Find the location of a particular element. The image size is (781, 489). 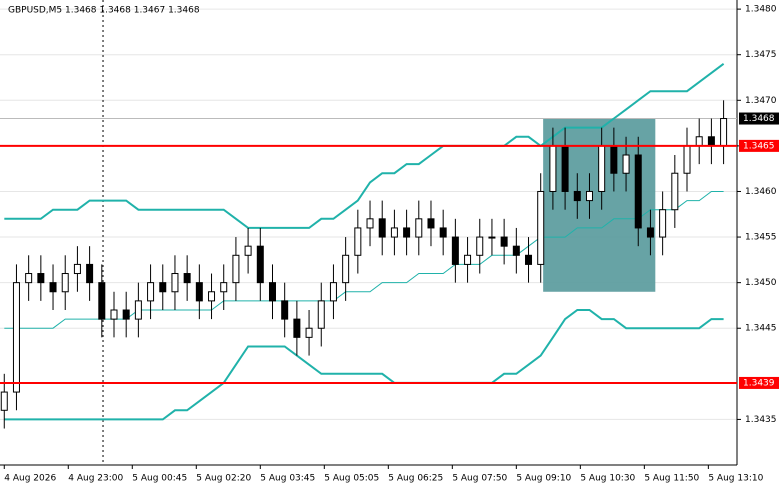

level-label: 1.3465 is located at coordinates (759, 146).